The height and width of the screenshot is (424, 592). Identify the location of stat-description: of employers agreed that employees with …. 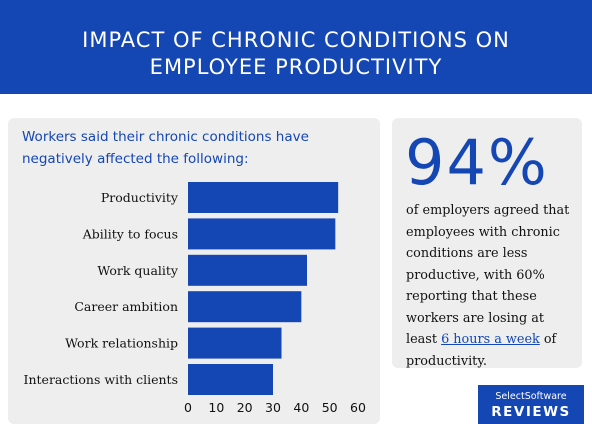
(494, 286).